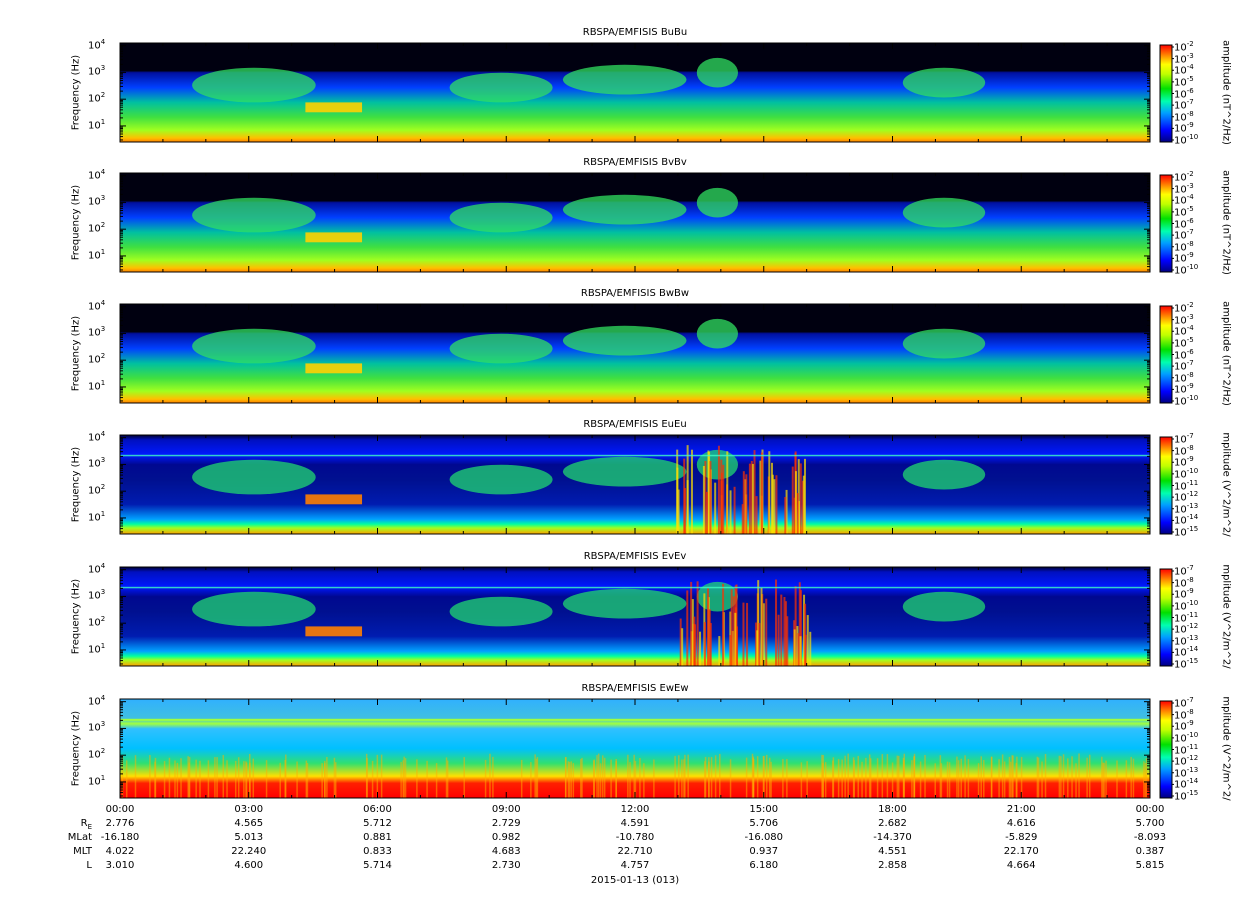 The image size is (1248, 899). Describe the element at coordinates (892, 809) in the screenshot. I see `x-tick-label: 18:00` at that location.